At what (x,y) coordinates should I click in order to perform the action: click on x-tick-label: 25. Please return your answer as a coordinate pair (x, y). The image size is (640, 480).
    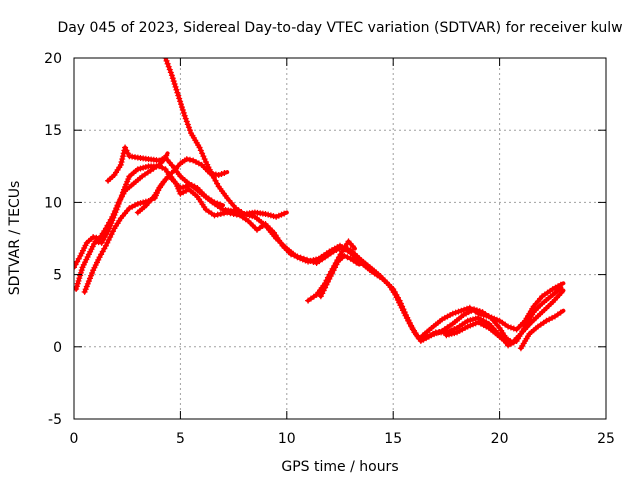
    Looking at the image, I should click on (606, 439).